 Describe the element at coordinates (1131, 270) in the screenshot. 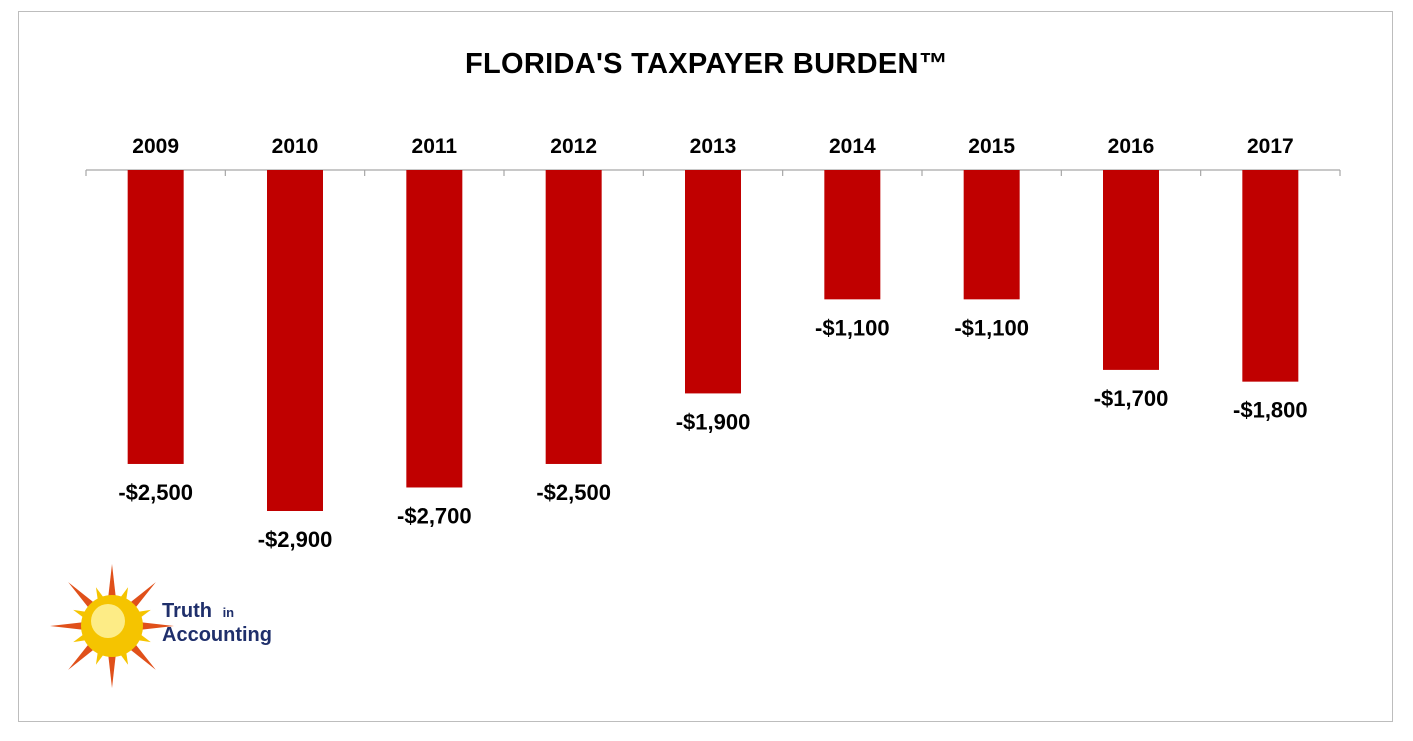

I see `bar-2016` at that location.